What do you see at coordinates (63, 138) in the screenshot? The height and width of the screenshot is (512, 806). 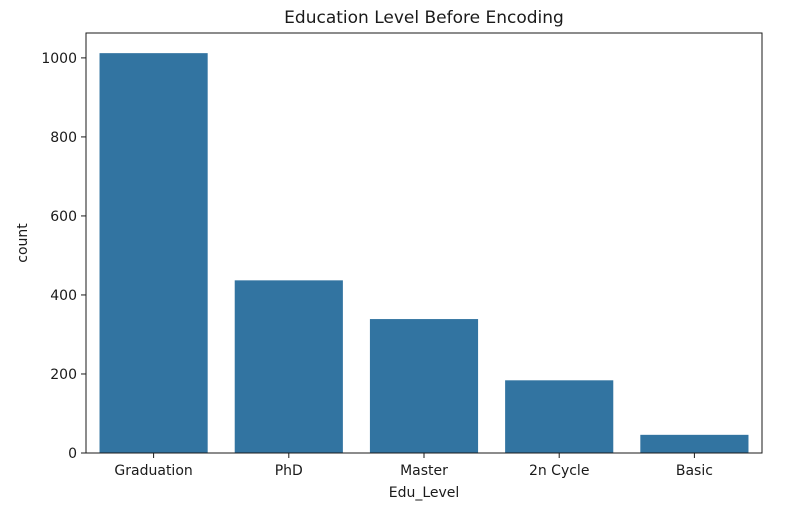 I see `y-tick-label: 800` at bounding box center [63, 138].